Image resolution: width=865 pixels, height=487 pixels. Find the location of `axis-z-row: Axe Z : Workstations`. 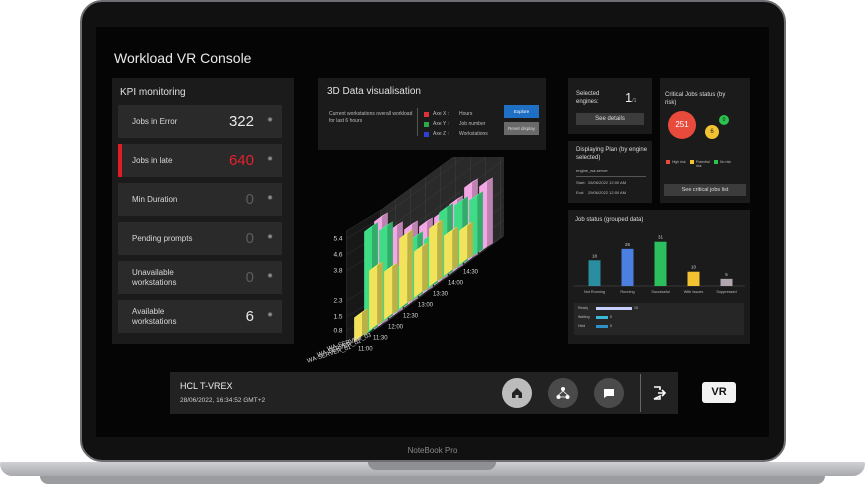

axis-z-row: Axe Z : Workstations is located at coordinates (464, 134).